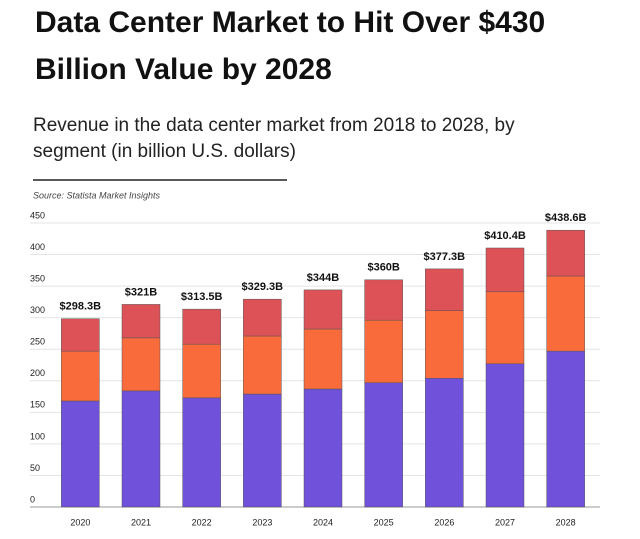 The width and height of the screenshot is (640, 539). I want to click on y-tick-label: 450, so click(37, 215).